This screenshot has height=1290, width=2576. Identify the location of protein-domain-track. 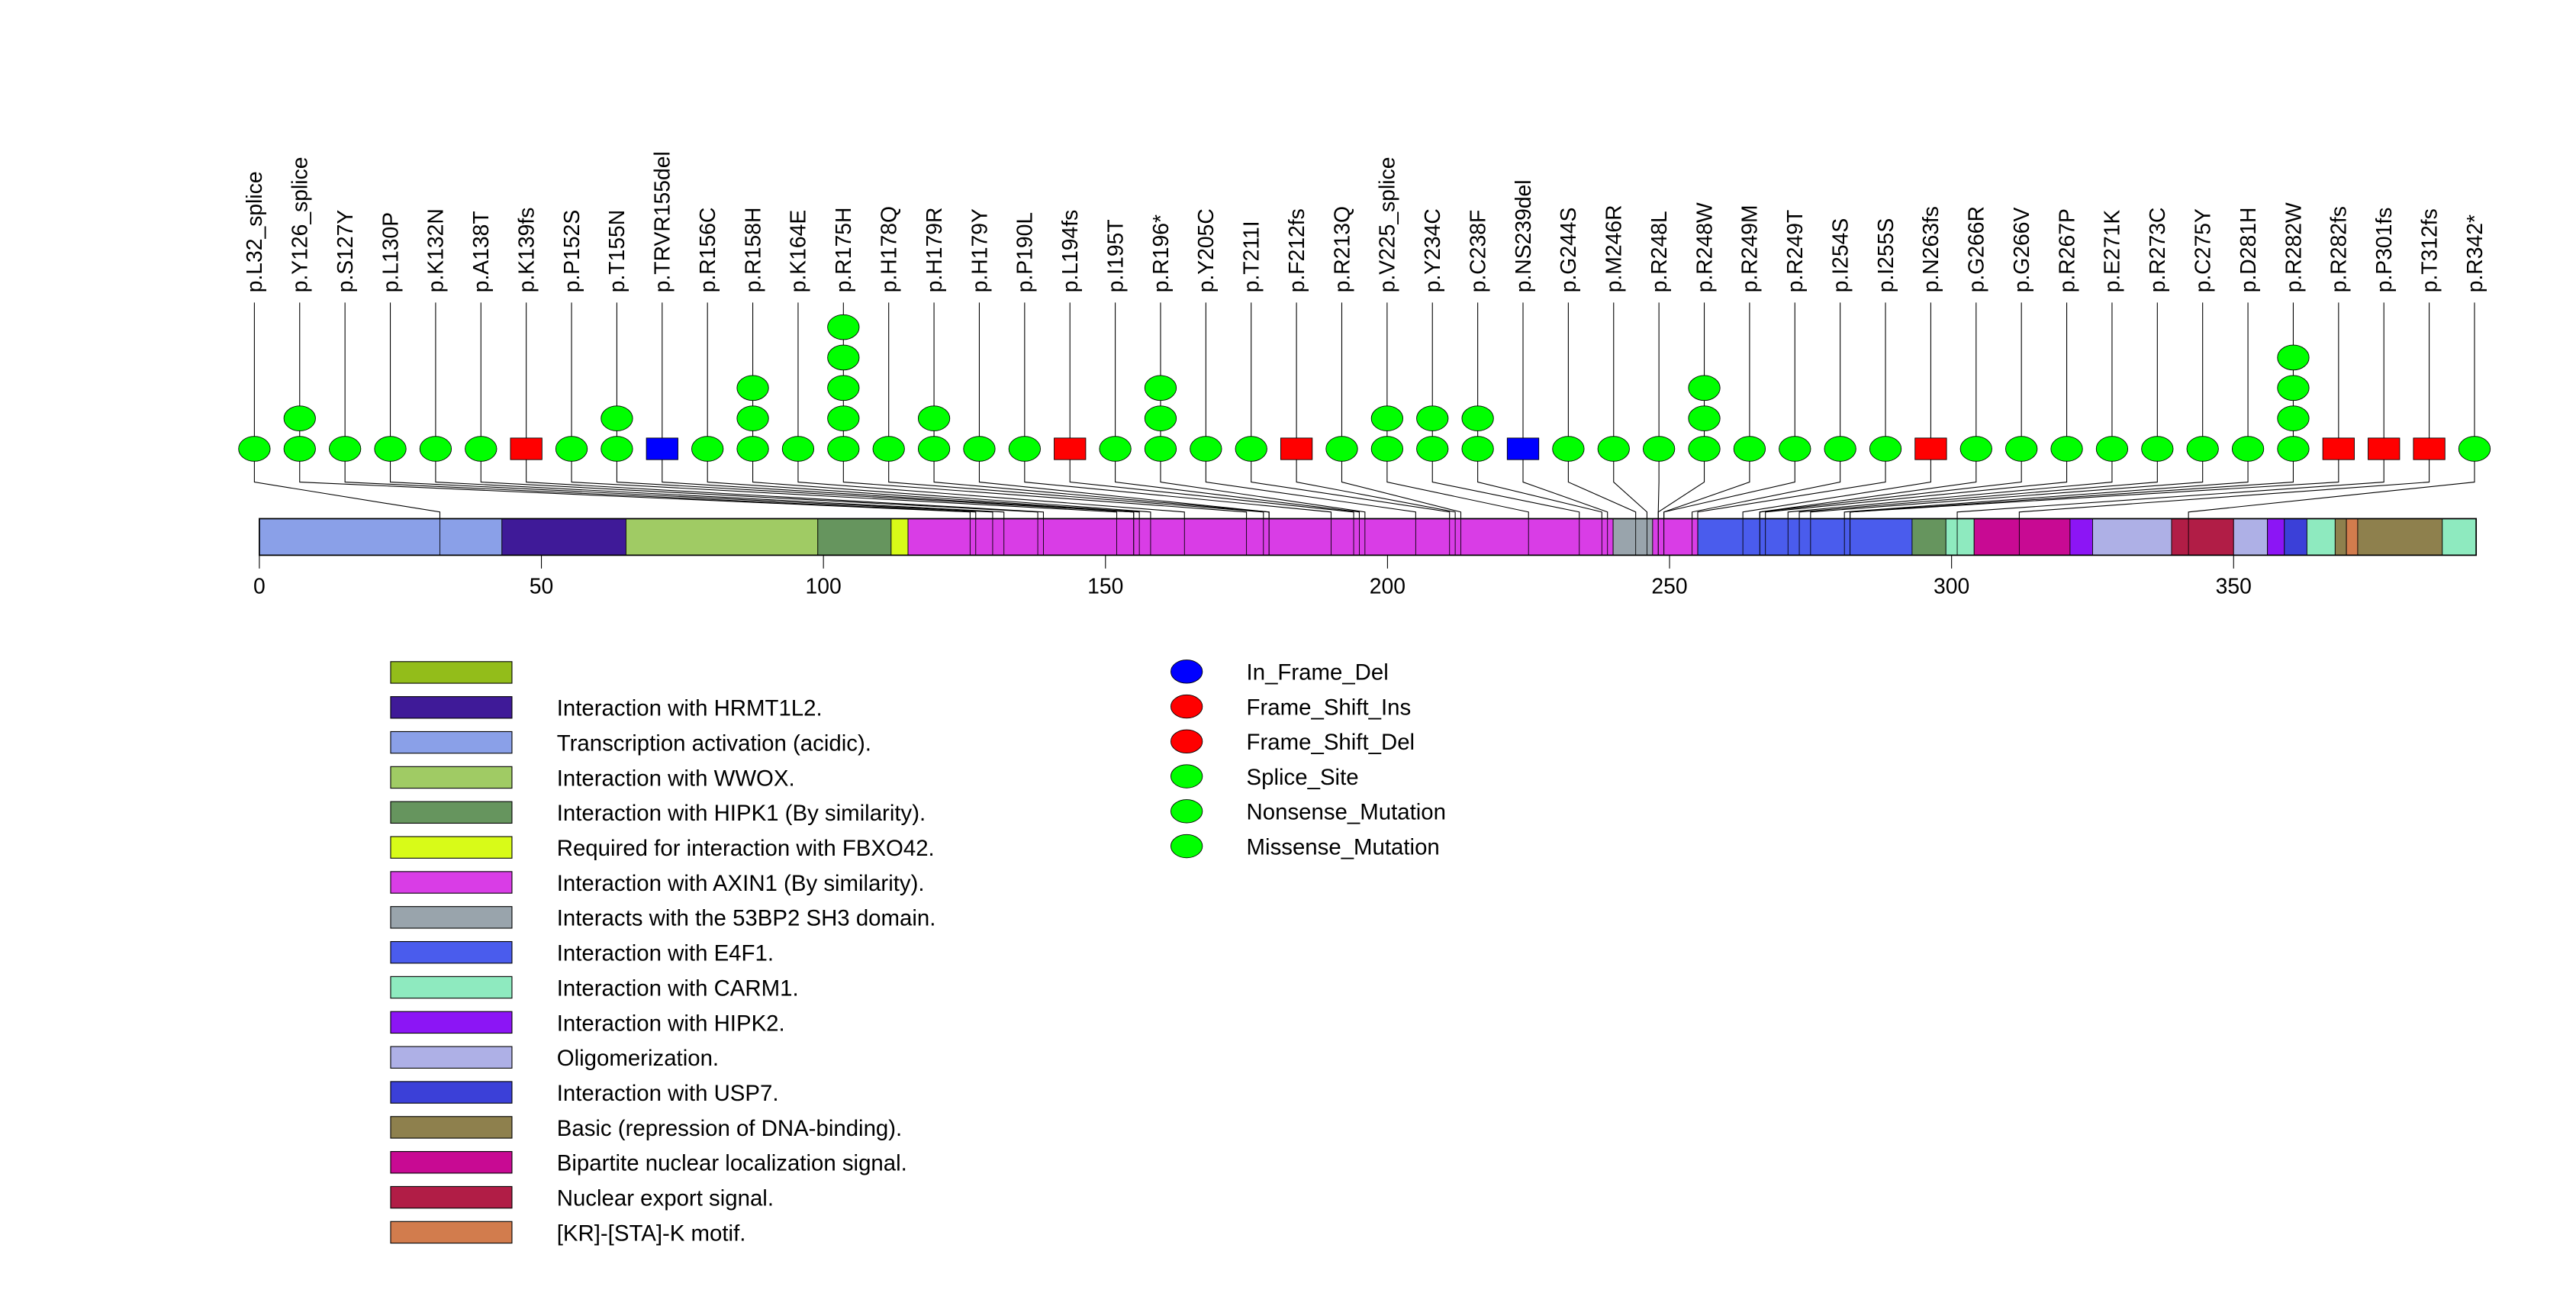
(1368, 537).